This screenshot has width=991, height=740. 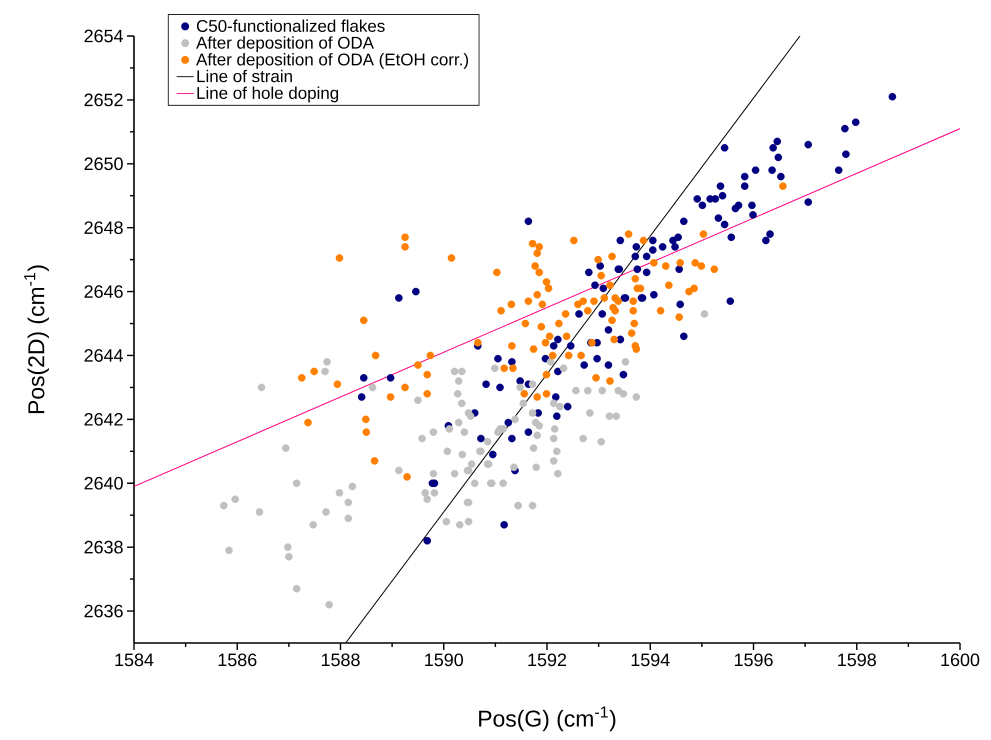 I want to click on y-tick-label: 2640, so click(x=103, y=483).